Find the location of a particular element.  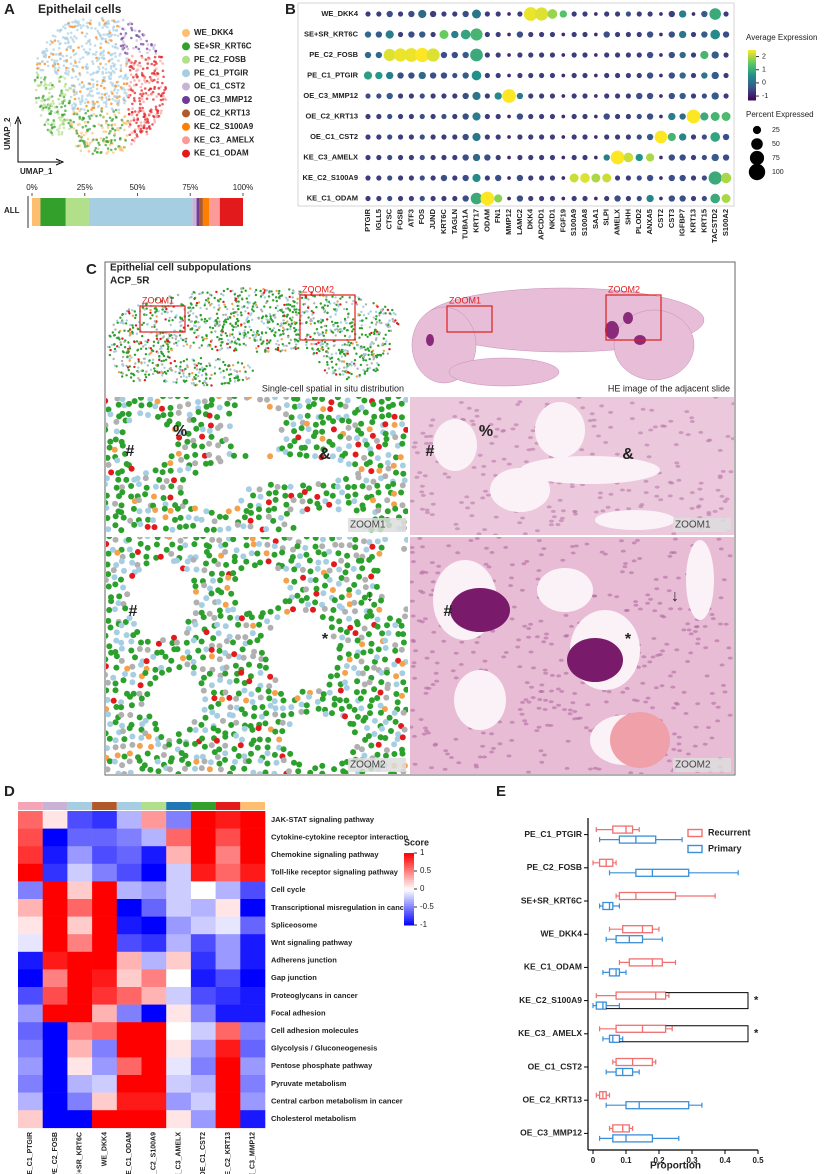

legend-label: SE+SR_KRT6C is located at coordinates (223, 46).